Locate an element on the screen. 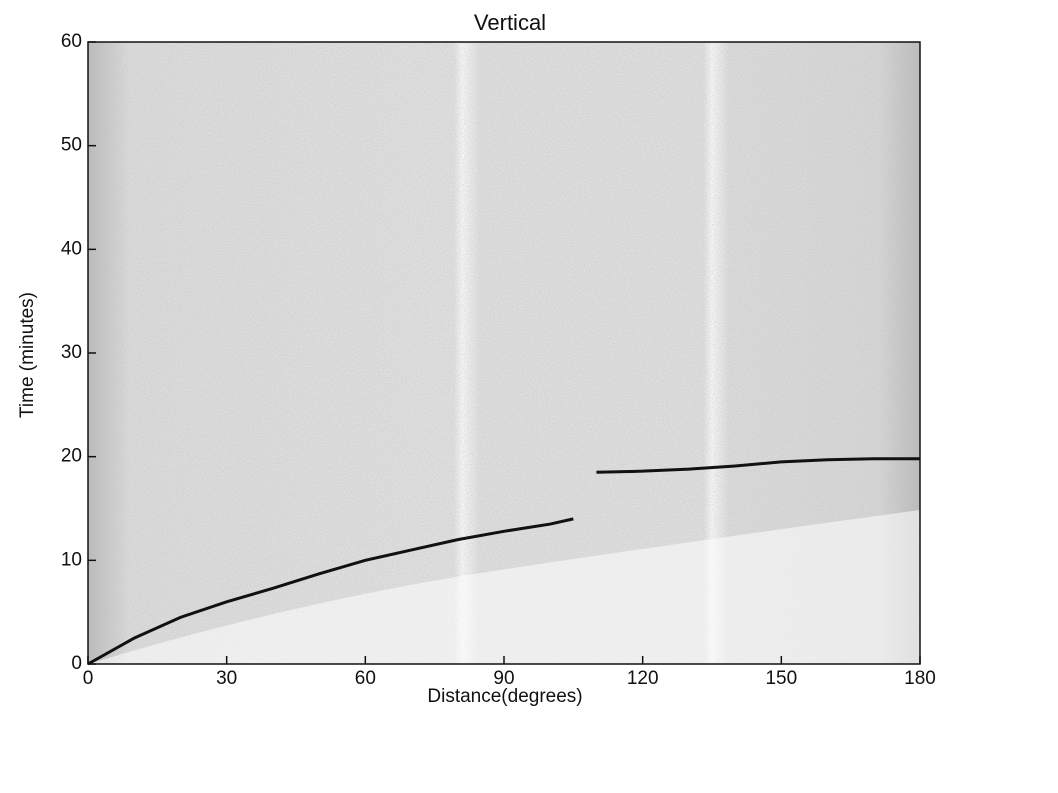  x-tick-label: 90 is located at coordinates (503, 678).